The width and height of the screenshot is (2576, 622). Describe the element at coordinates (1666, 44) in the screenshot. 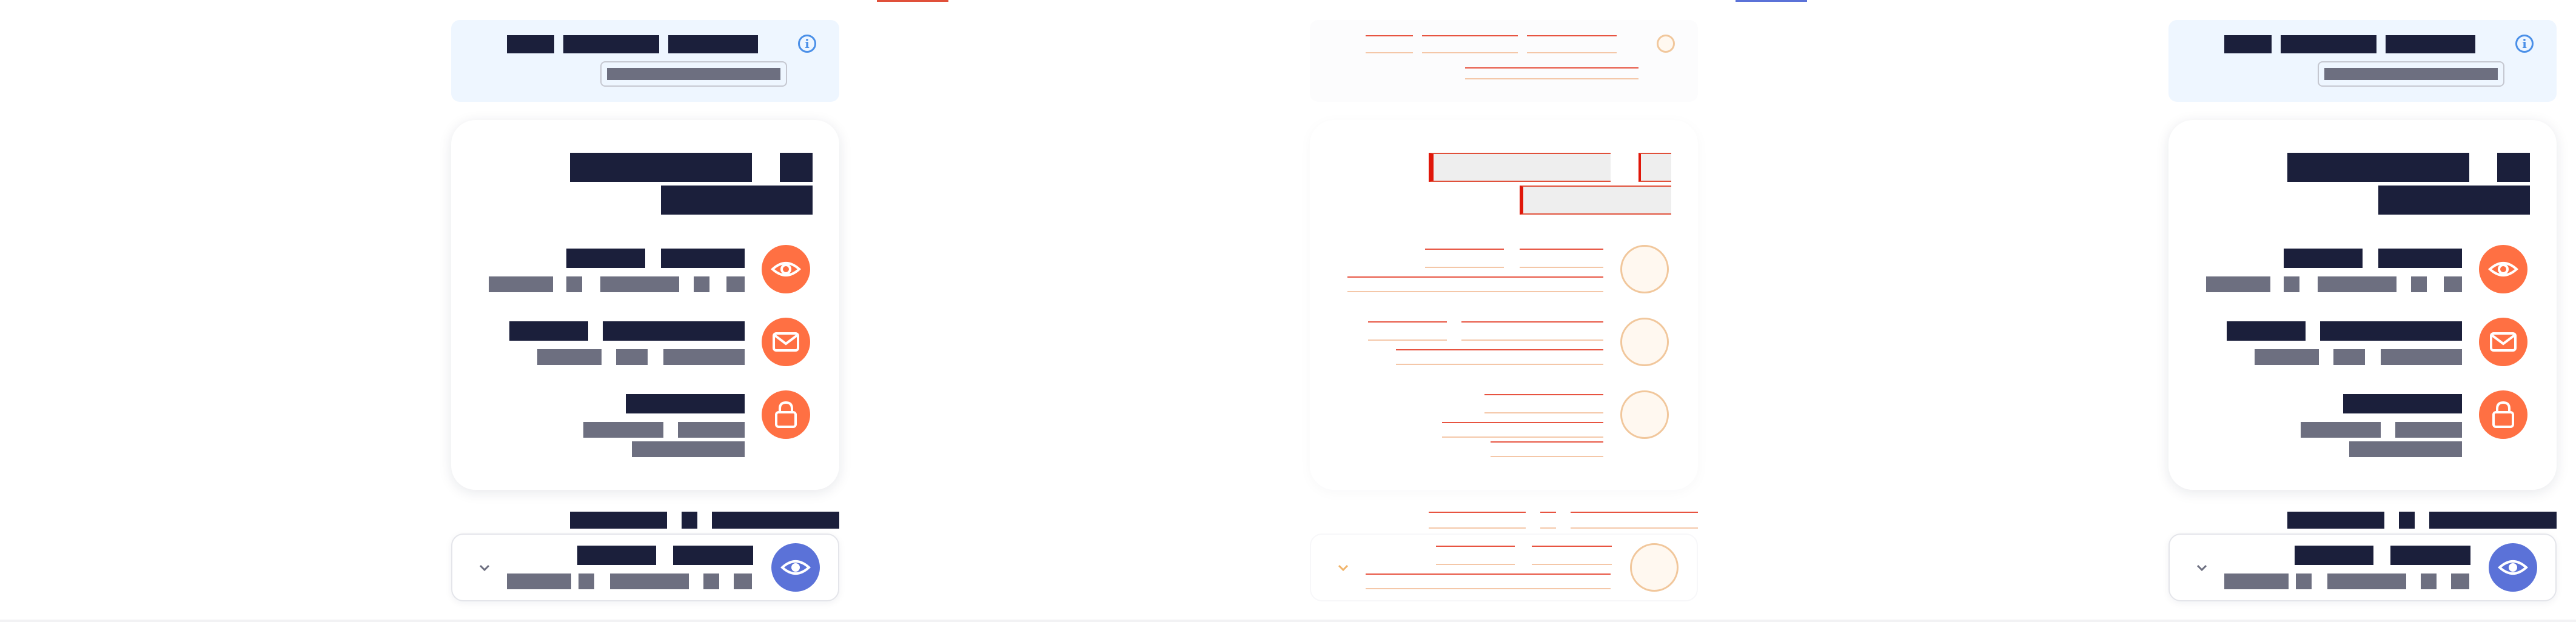

I see `info-icon` at that location.